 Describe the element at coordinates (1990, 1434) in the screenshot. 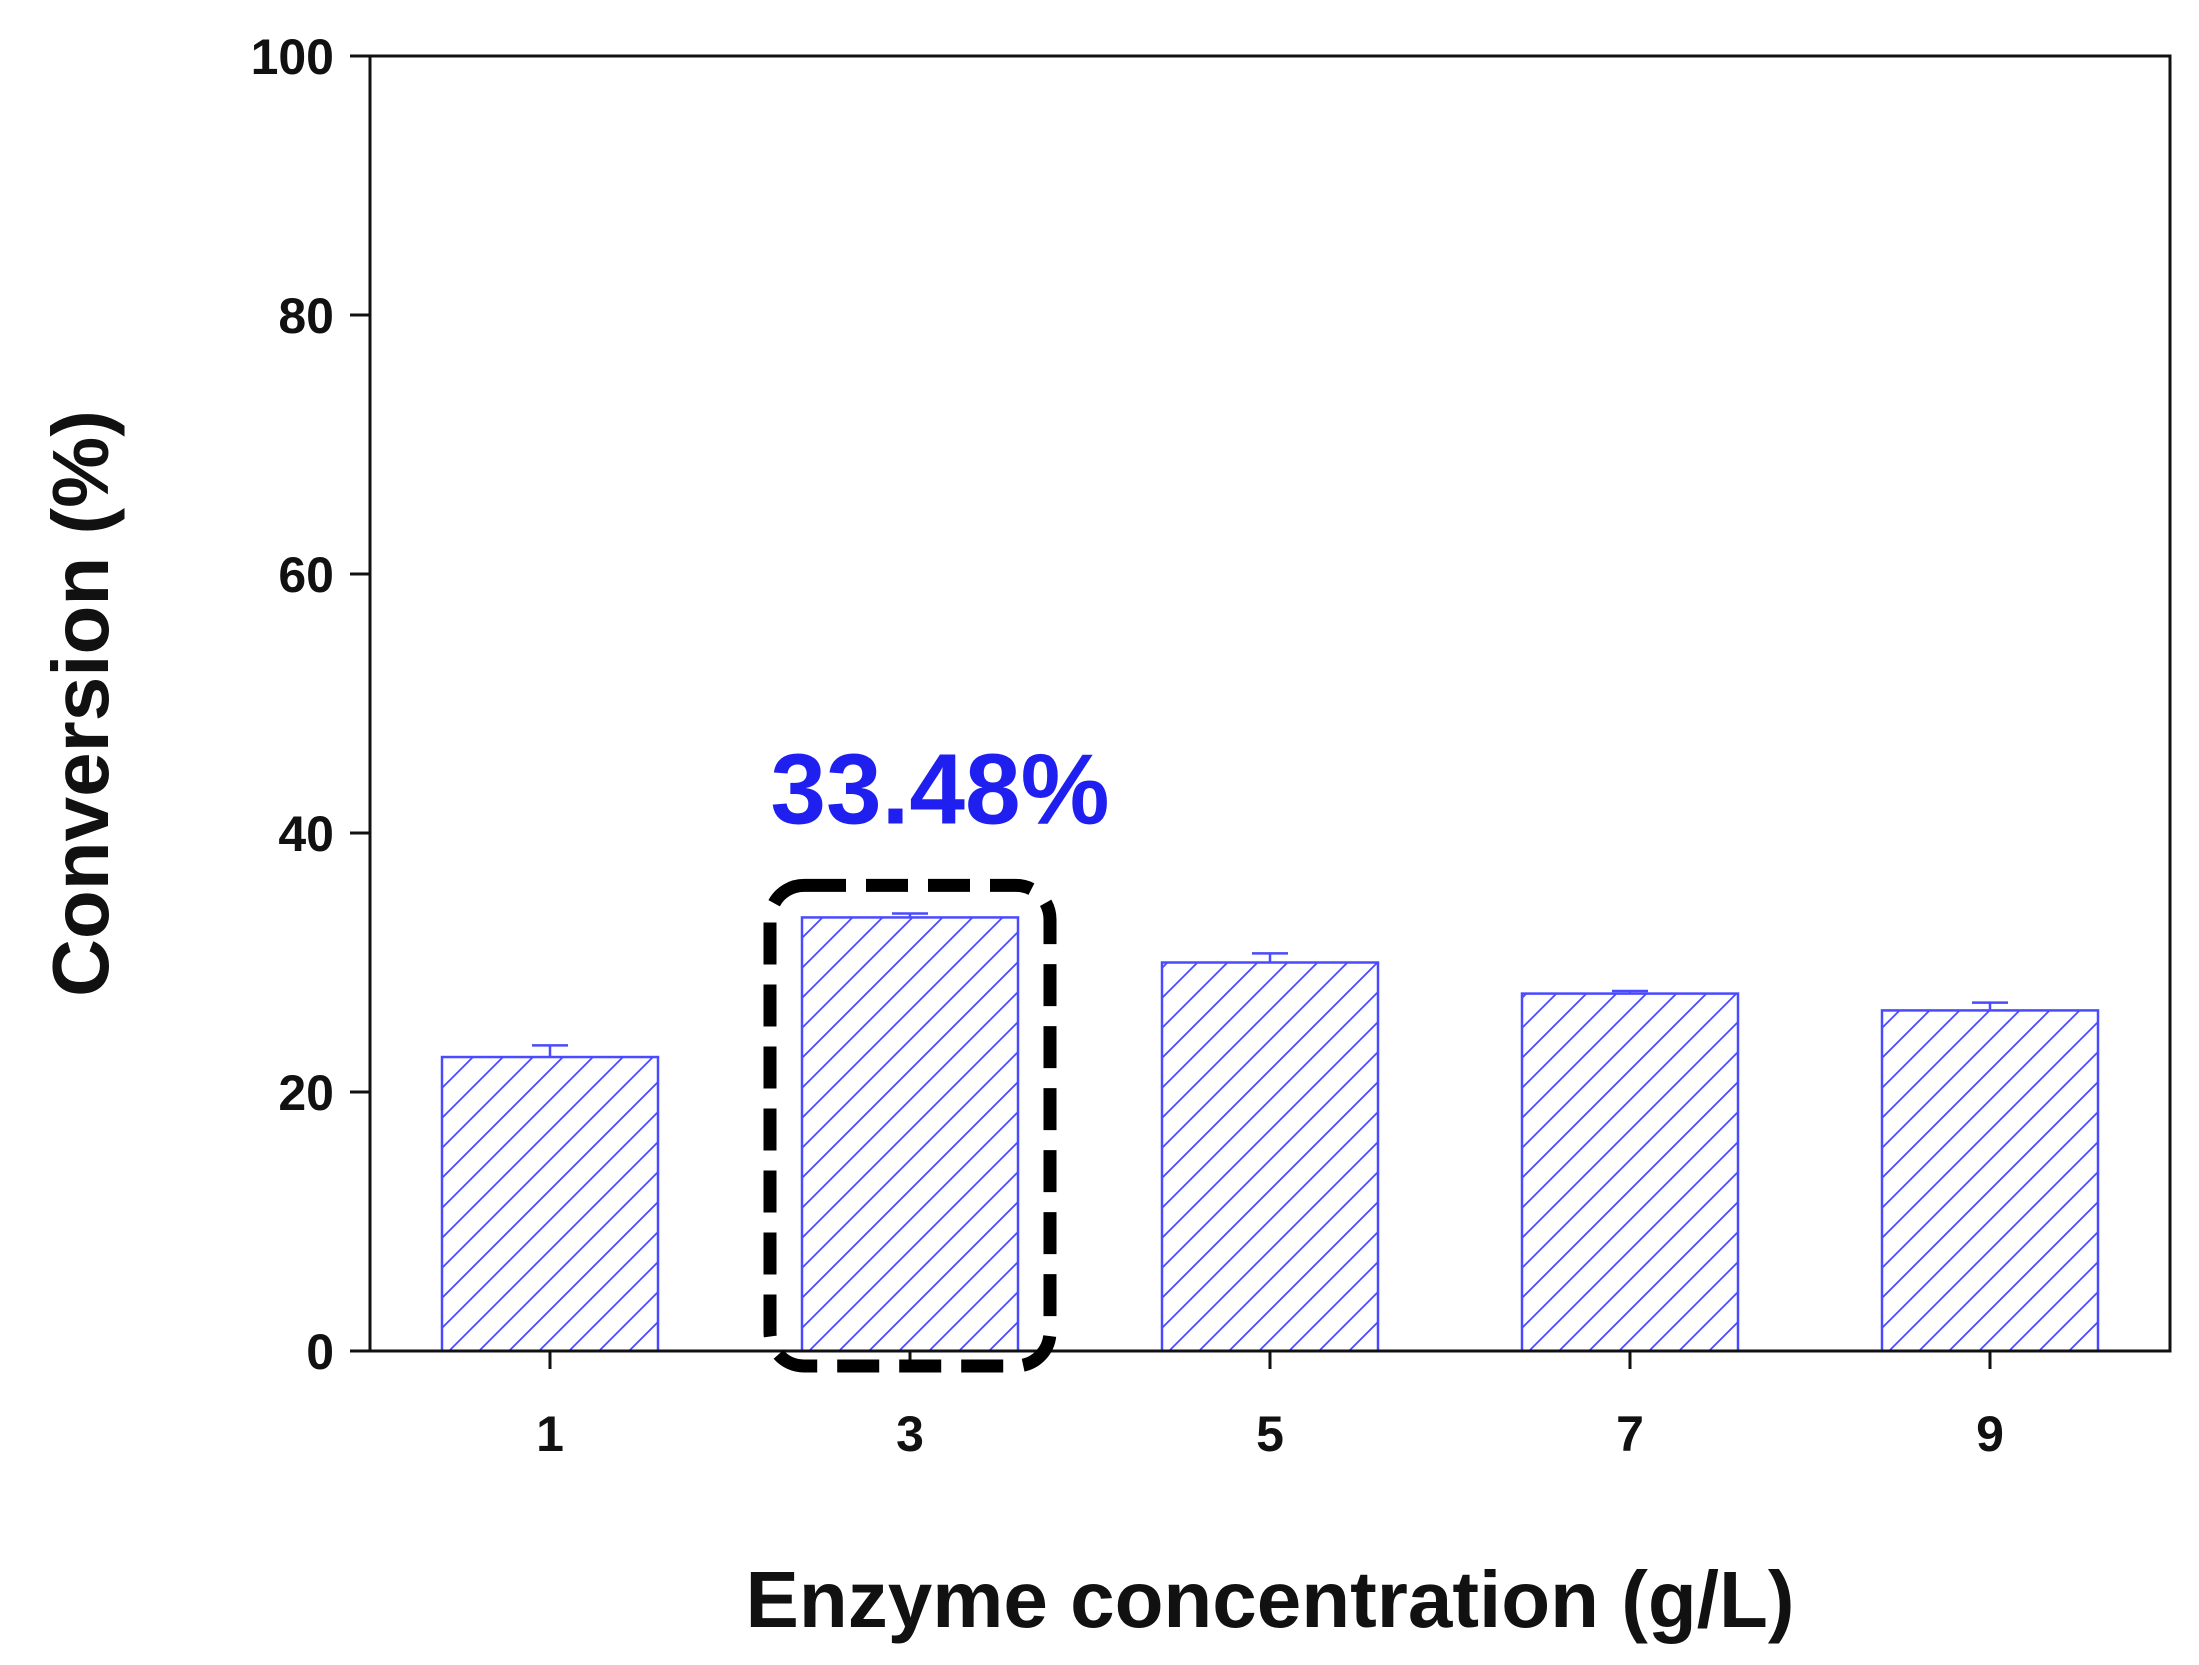

I see `x-tick-label: 9` at that location.